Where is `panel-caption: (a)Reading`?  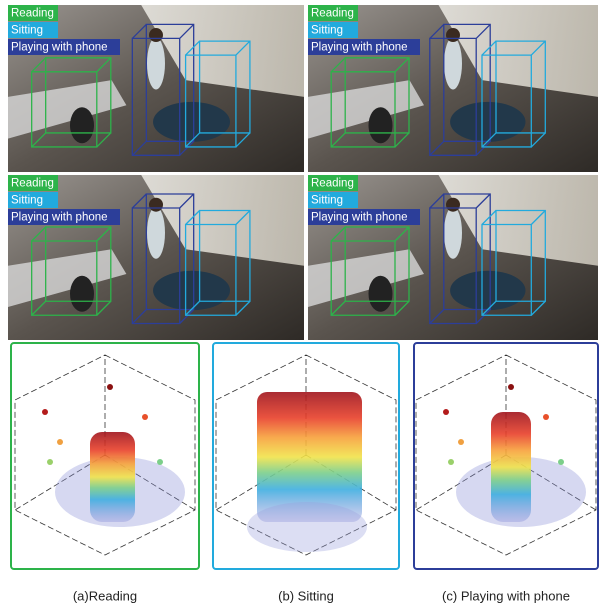
panel-caption: (a)Reading is located at coordinates (105, 595).